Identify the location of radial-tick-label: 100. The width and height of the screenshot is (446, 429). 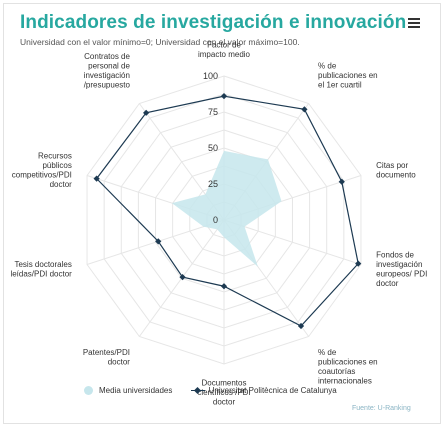
(210, 76).